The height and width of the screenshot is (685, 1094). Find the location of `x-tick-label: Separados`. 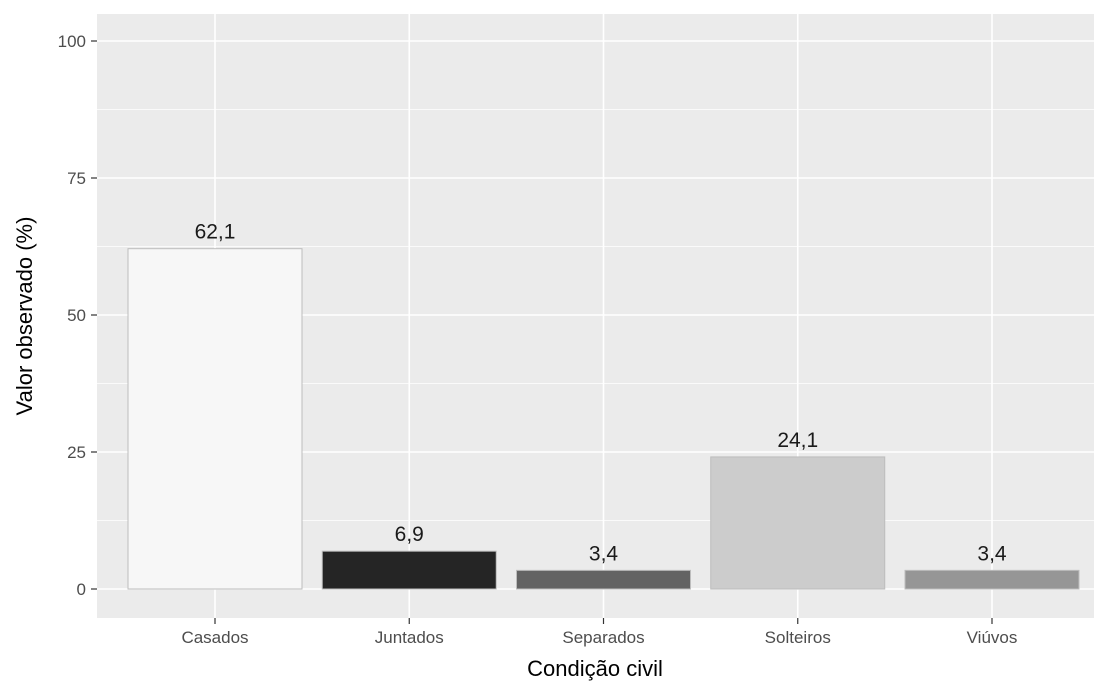

x-tick-label: Separados is located at coordinates (603, 637).